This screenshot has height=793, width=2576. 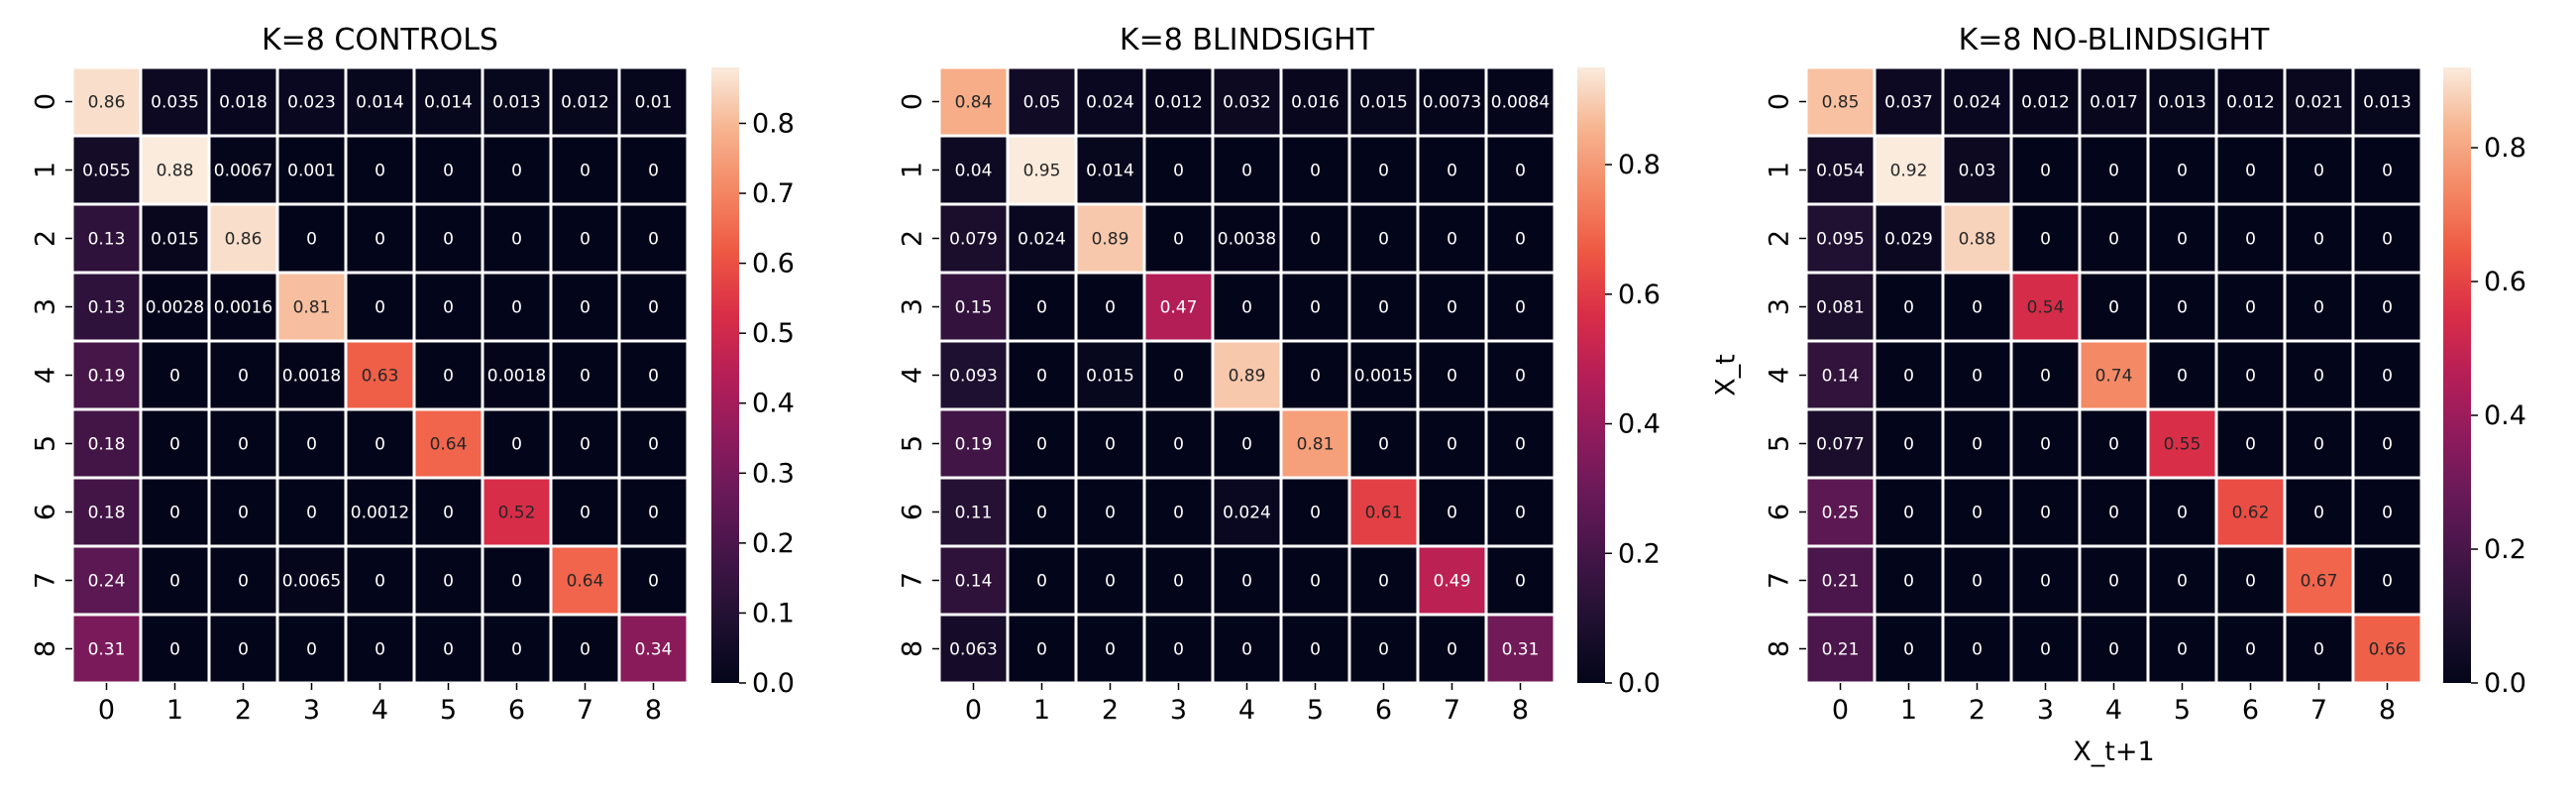 What do you see at coordinates (2457, 375) in the screenshot?
I see `colorbar` at bounding box center [2457, 375].